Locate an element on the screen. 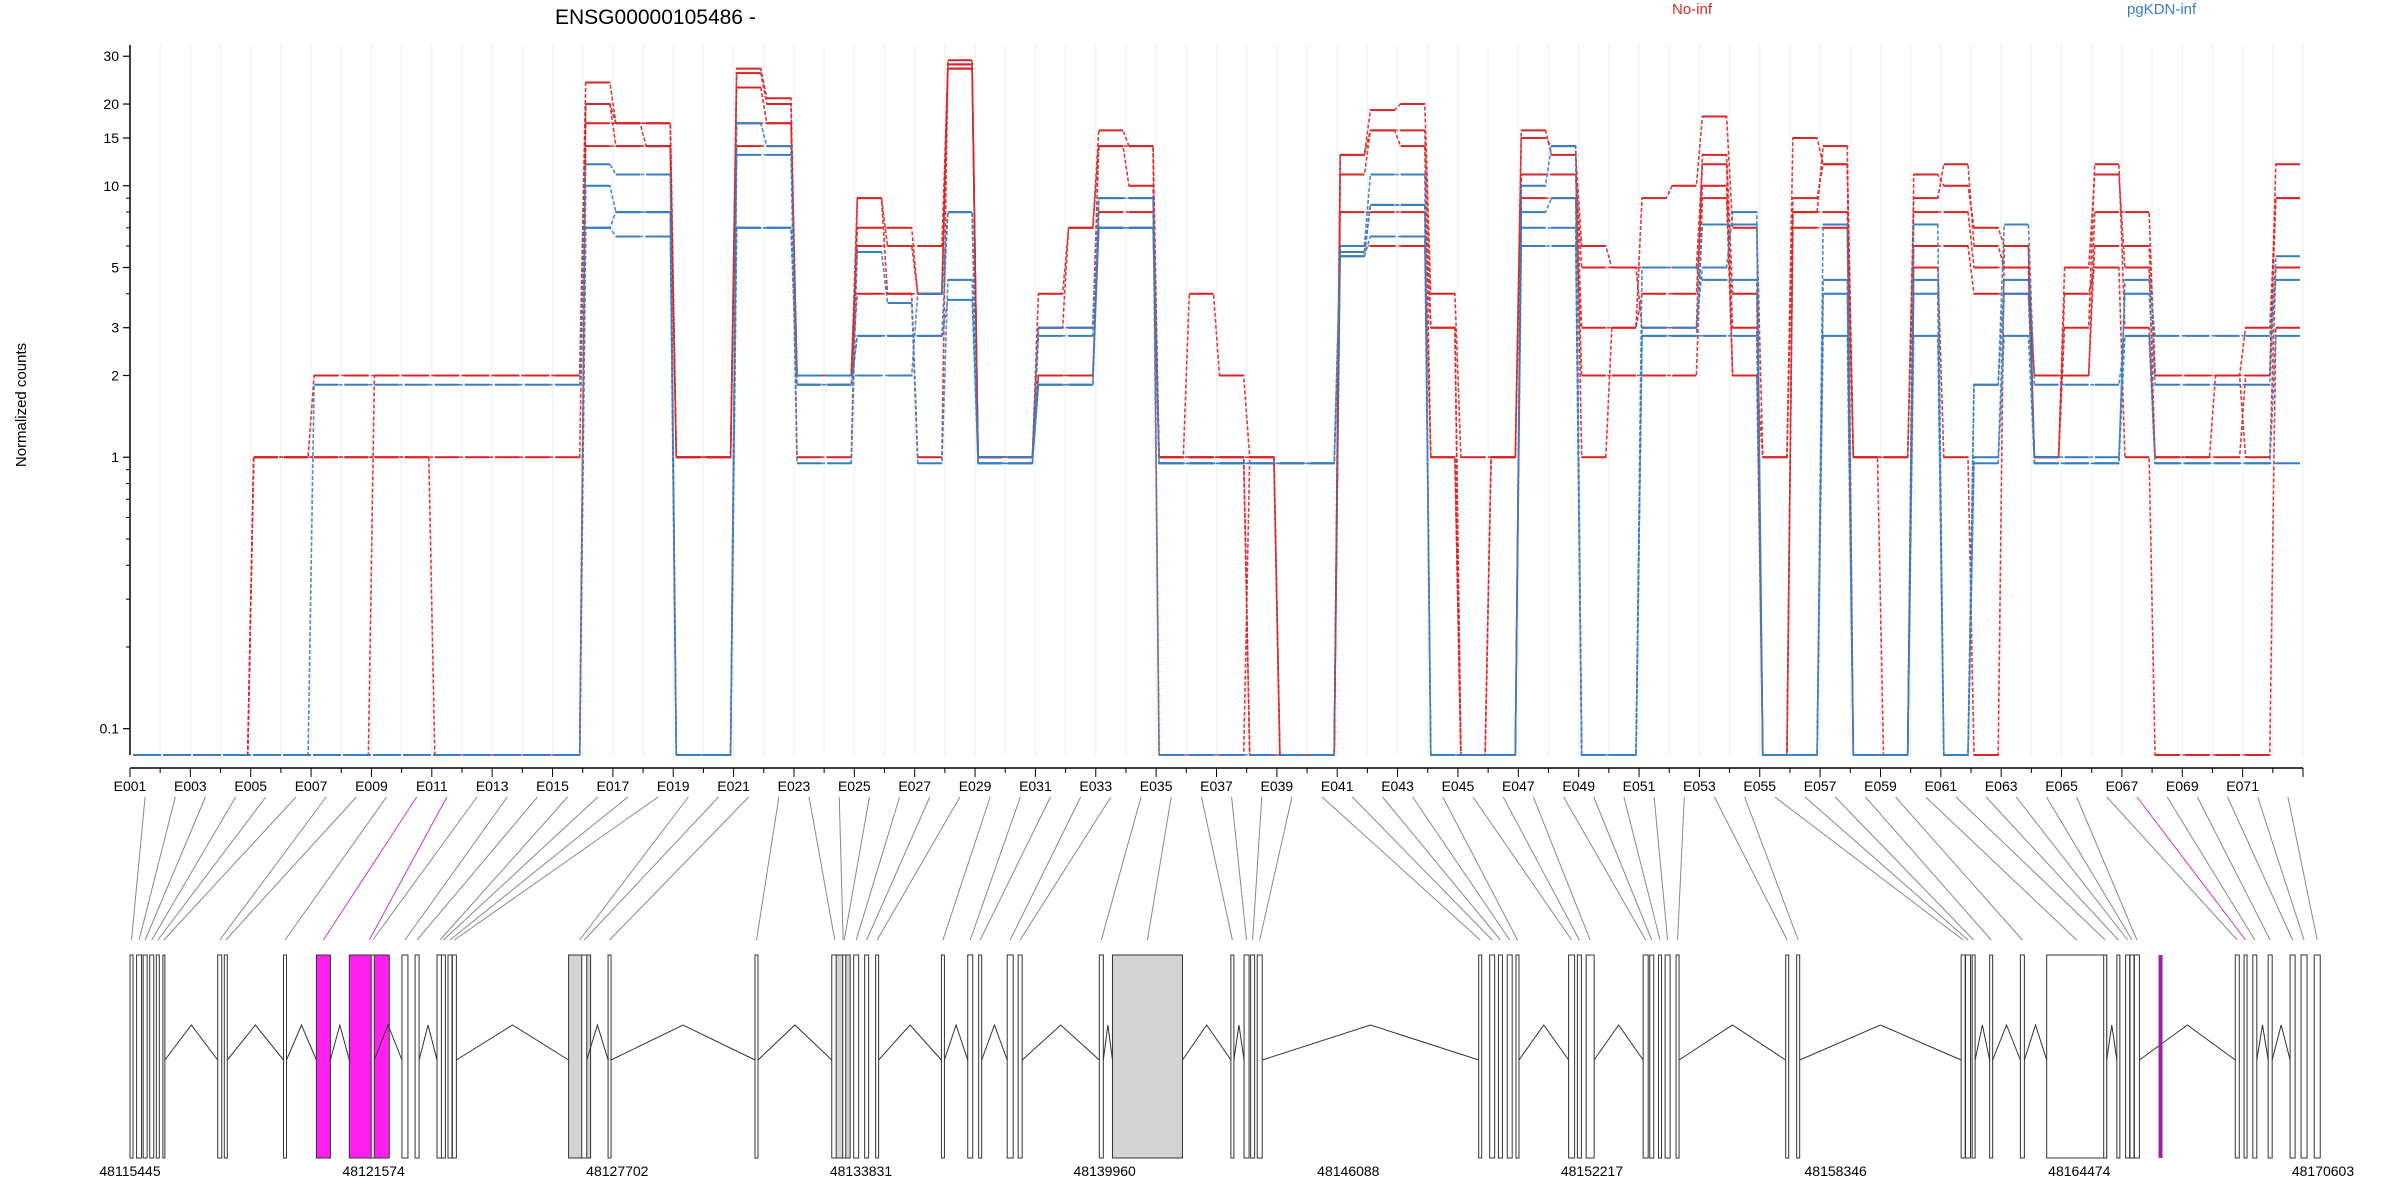 Image resolution: width=2400 pixels, height=1200 pixels. exon-label: E019 is located at coordinates (673, 786).